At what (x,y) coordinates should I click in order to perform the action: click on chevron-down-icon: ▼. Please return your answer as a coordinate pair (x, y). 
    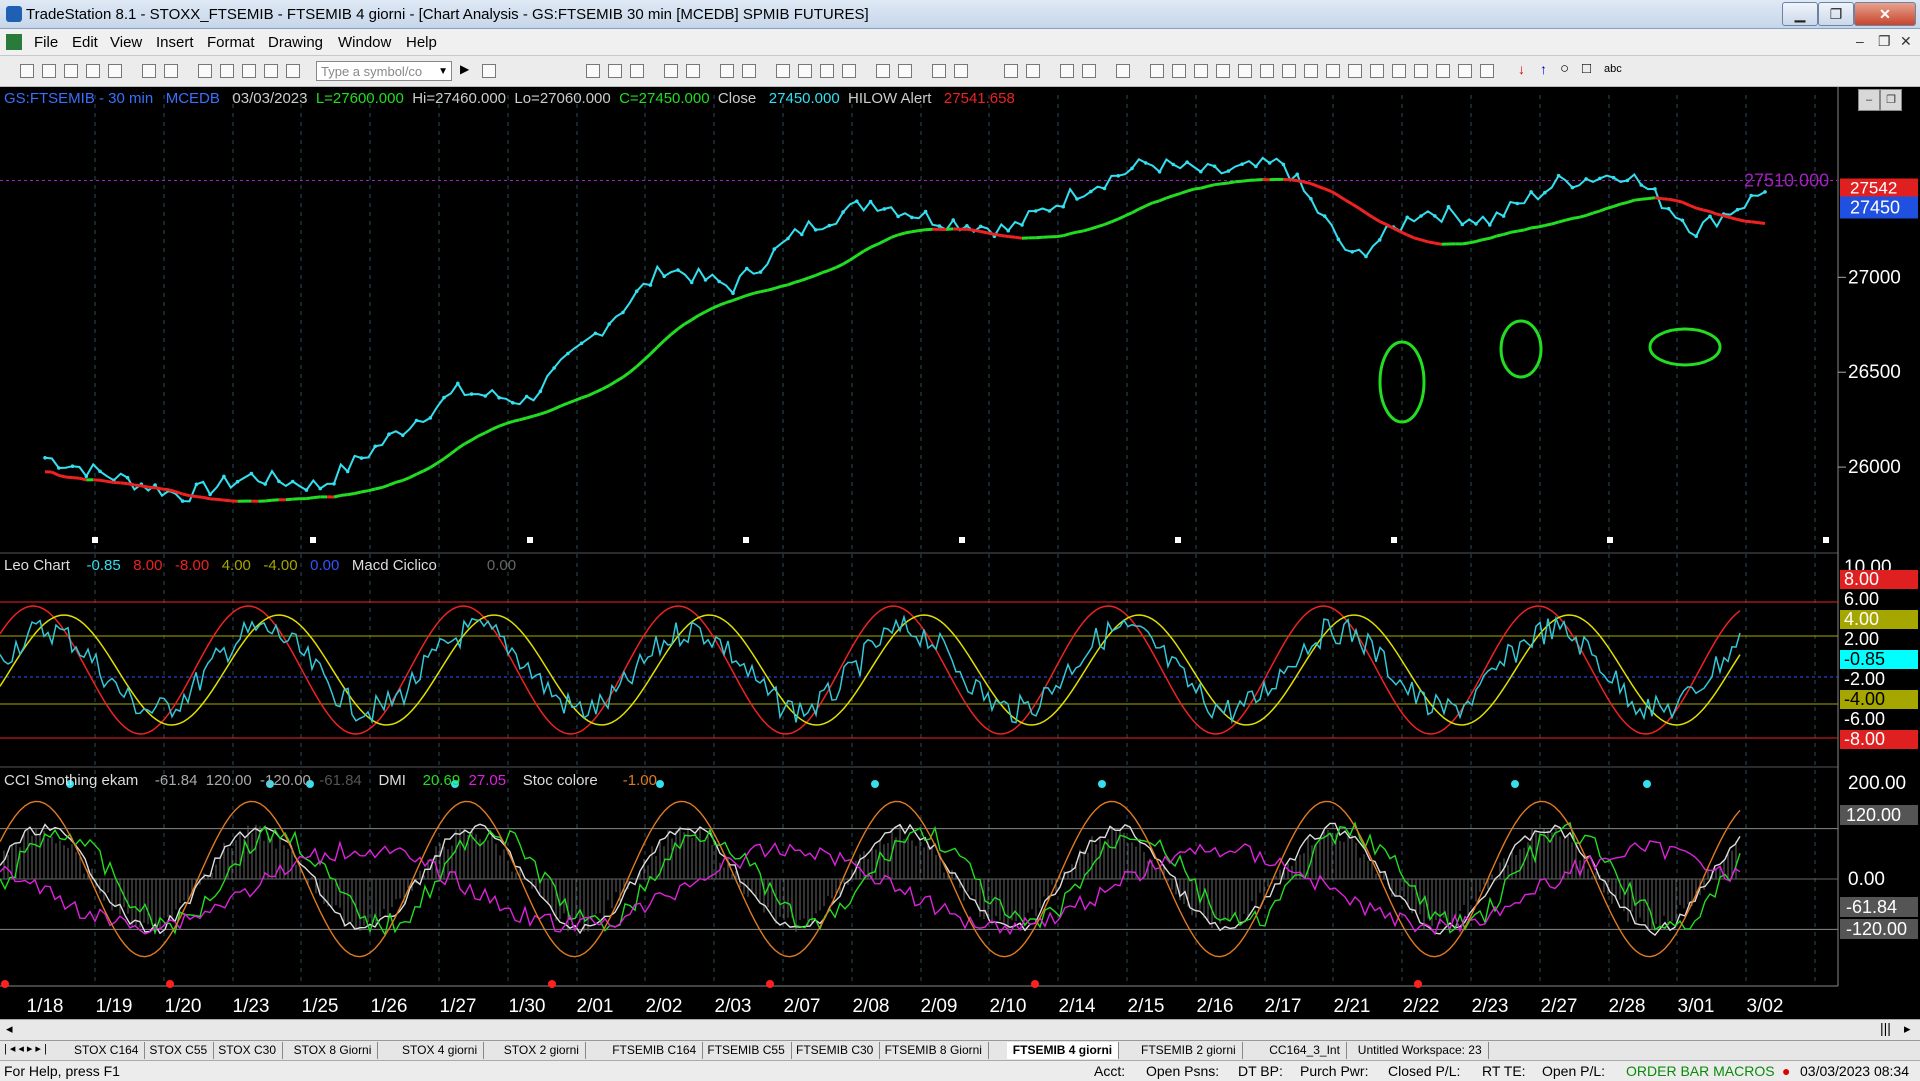
    Looking at the image, I should click on (443, 72).